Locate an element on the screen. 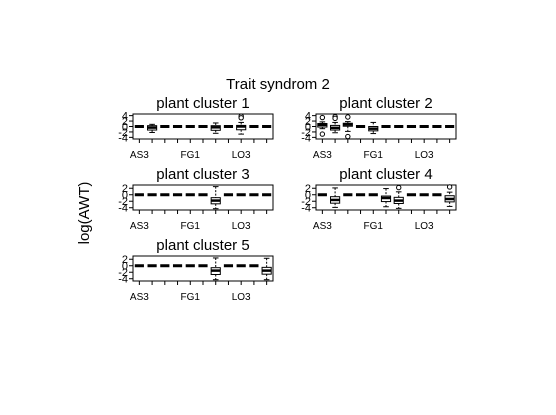 Image resolution: width=556 pixels, height=415 pixels. panel-title: plant cluster 1 is located at coordinates (202, 103).